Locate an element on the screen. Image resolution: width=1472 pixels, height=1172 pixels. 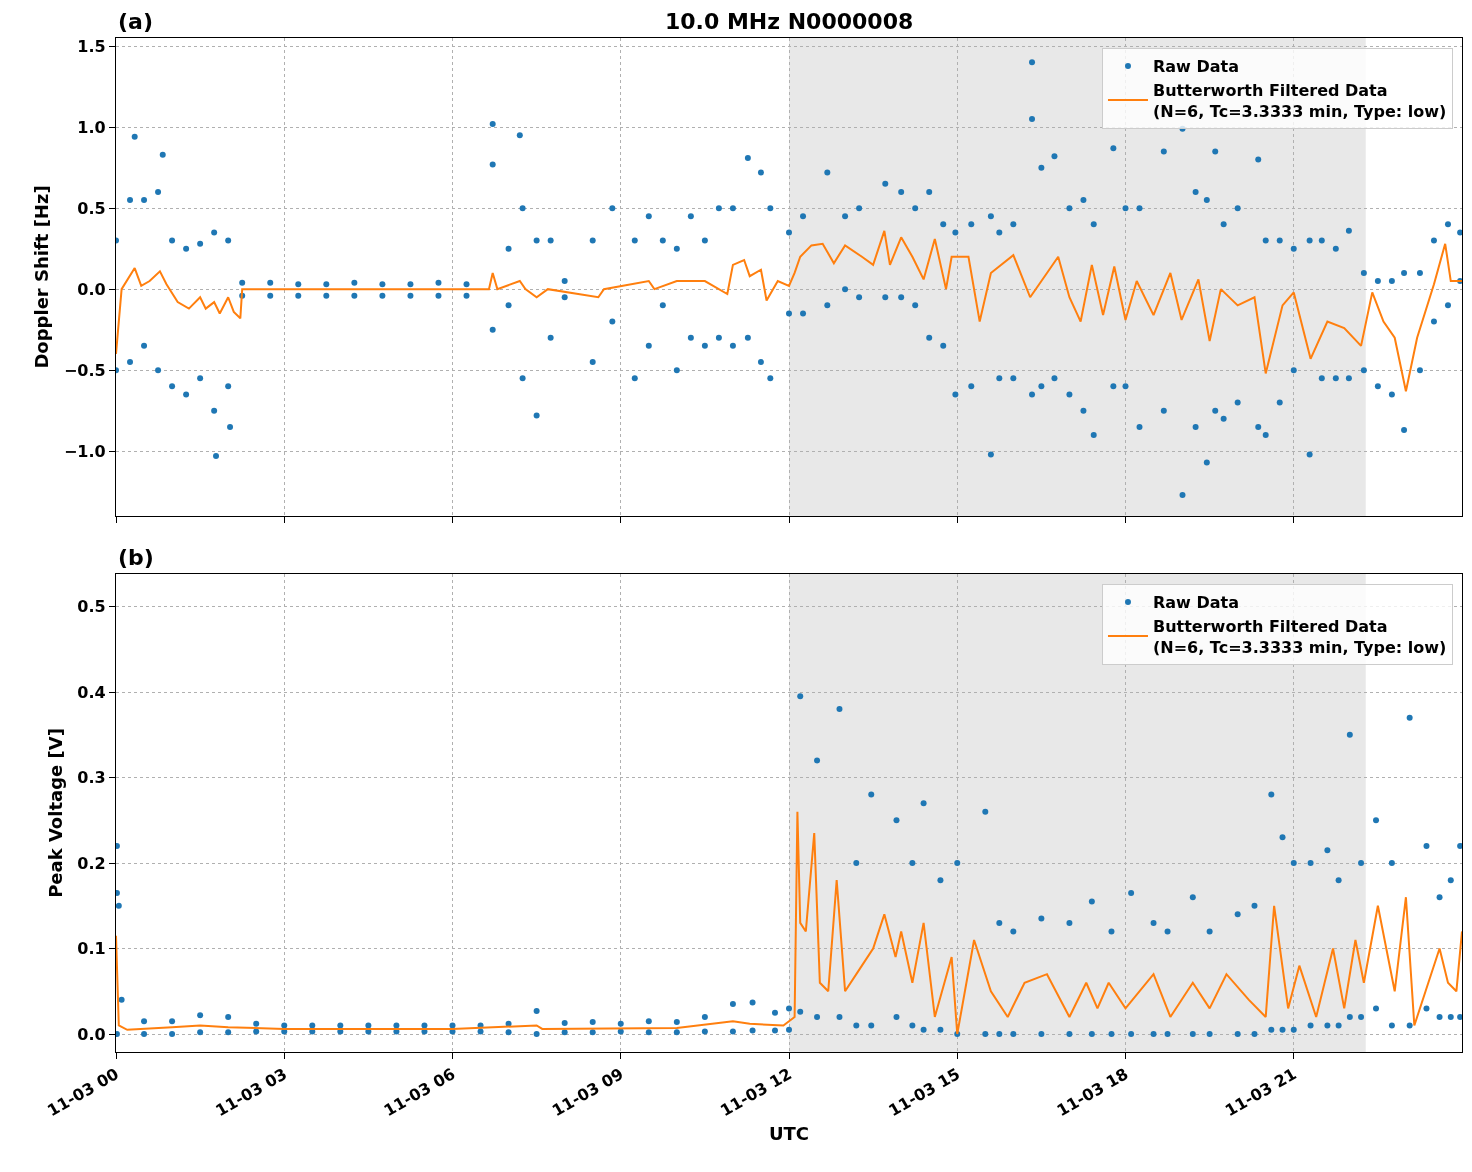
y-tick-label: −0.5 is located at coordinates (84, 370).